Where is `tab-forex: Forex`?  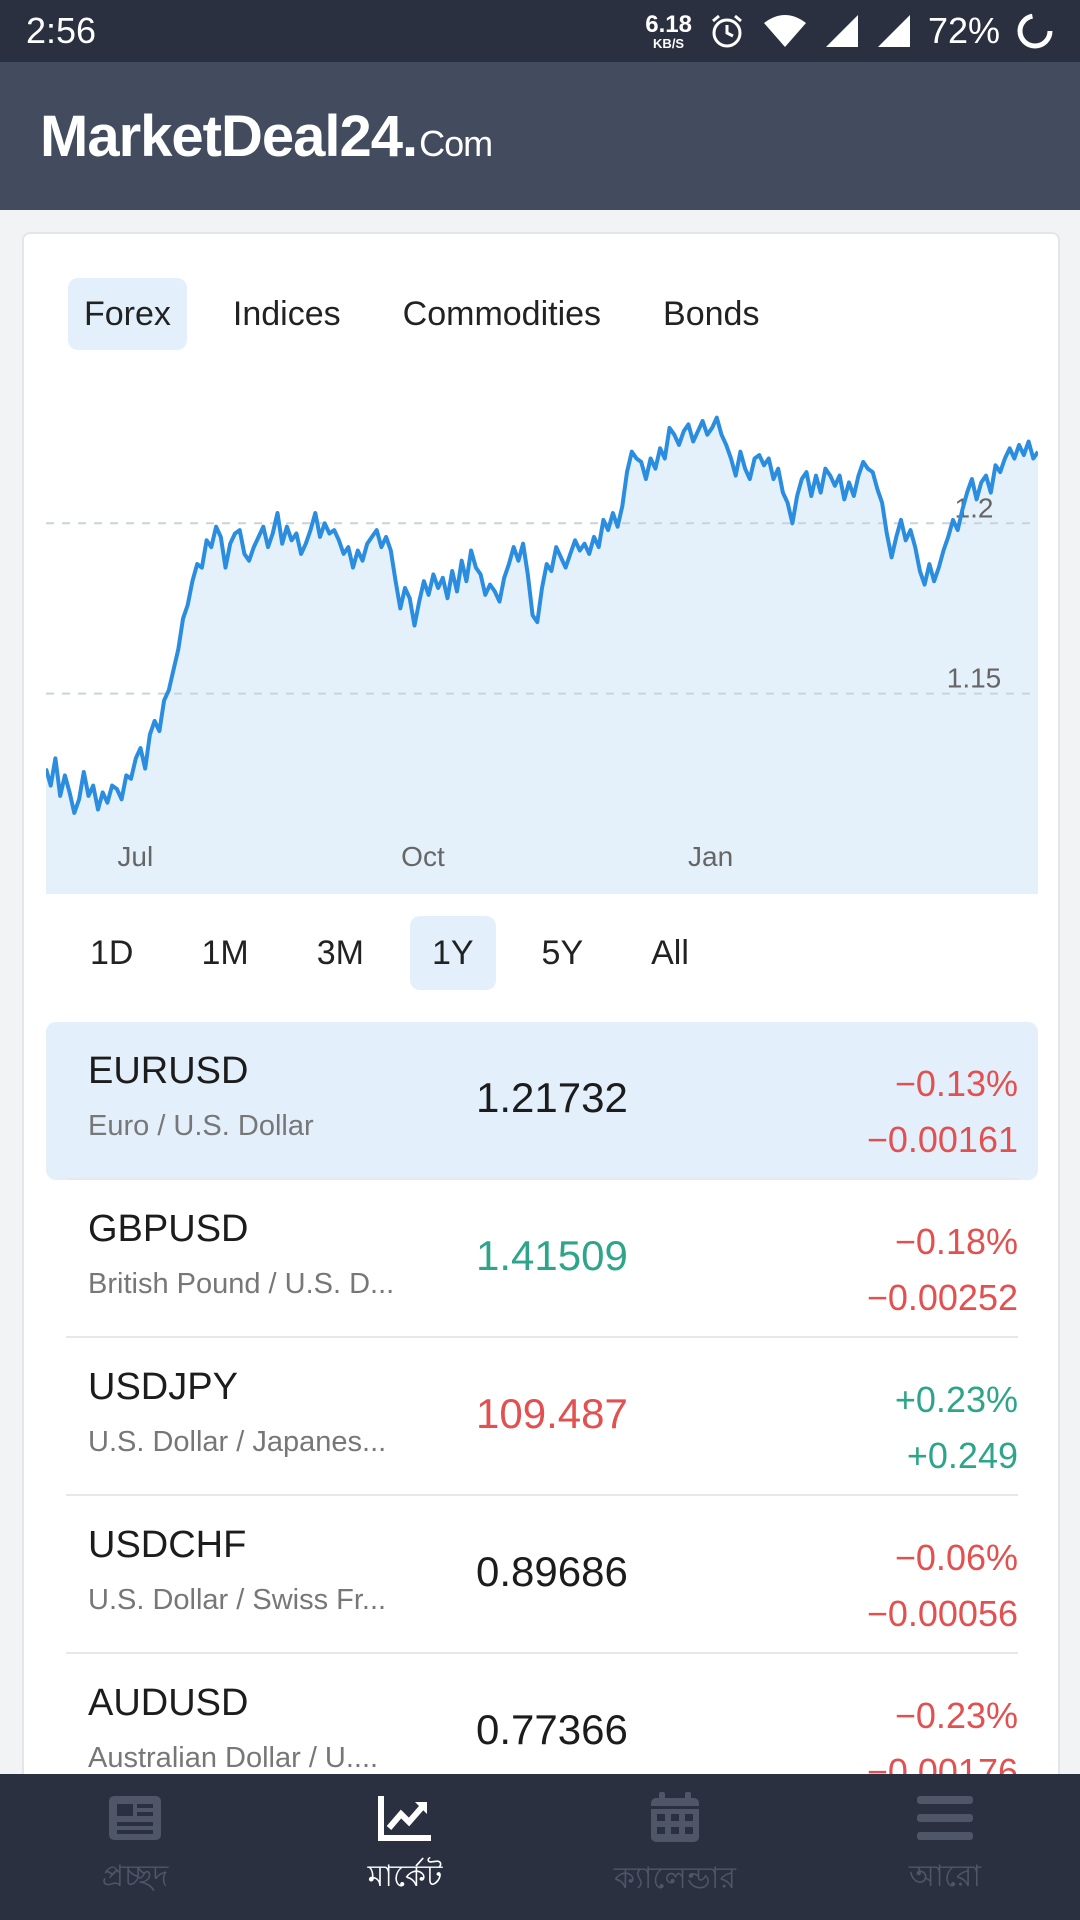 tab-forex: Forex is located at coordinates (127, 314).